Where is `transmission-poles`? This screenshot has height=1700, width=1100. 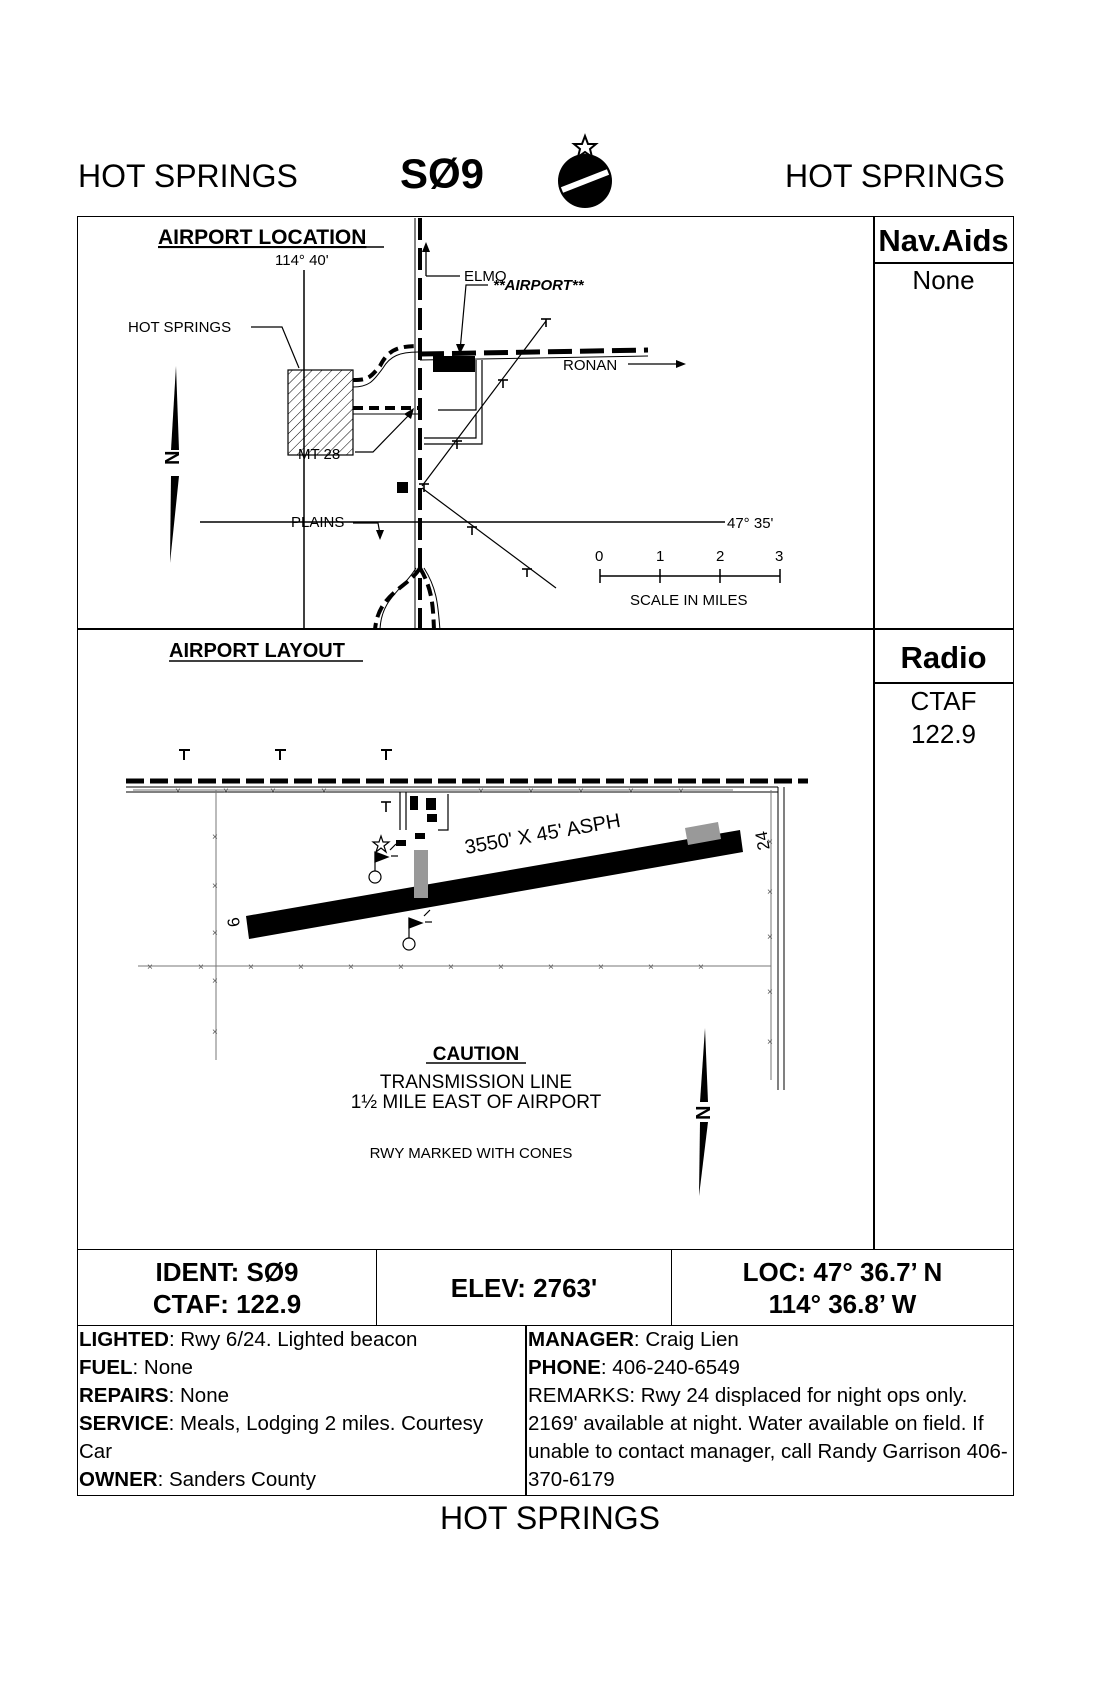
transmission-poles is located at coordinates (285, 754).